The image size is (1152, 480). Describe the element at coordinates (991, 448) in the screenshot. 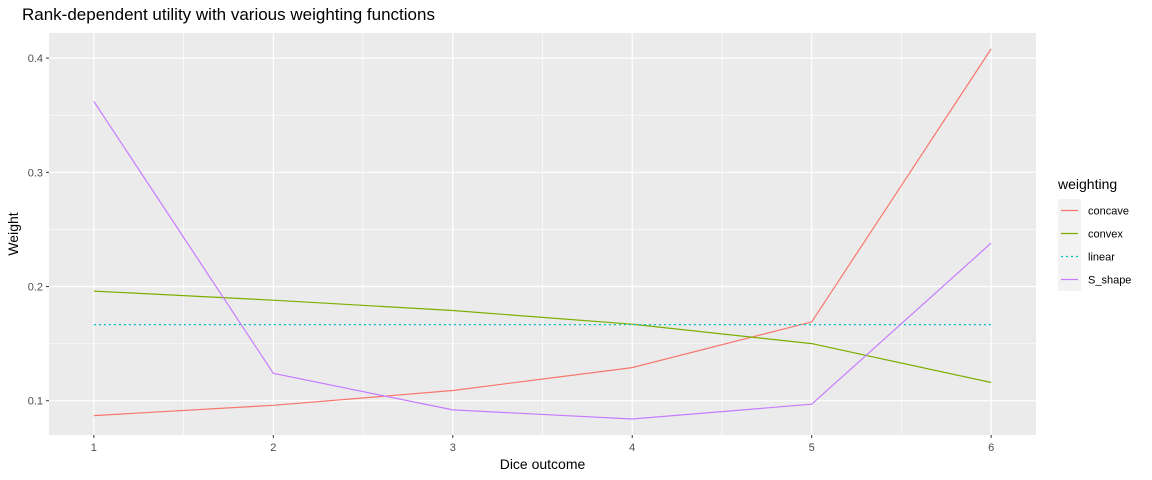

I see `x-tick-label: 6` at that location.